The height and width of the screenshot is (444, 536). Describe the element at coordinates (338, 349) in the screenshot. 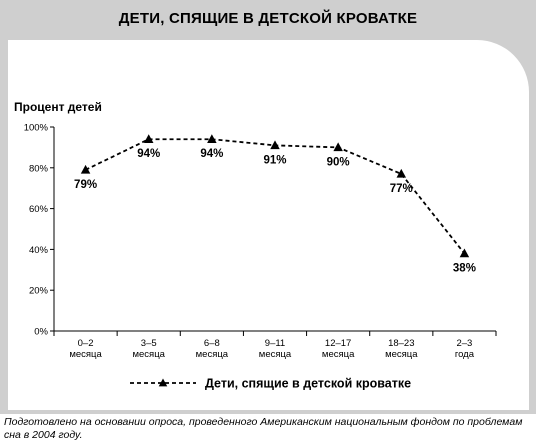

I see `x-tick-label: 12–17 месяца` at that location.